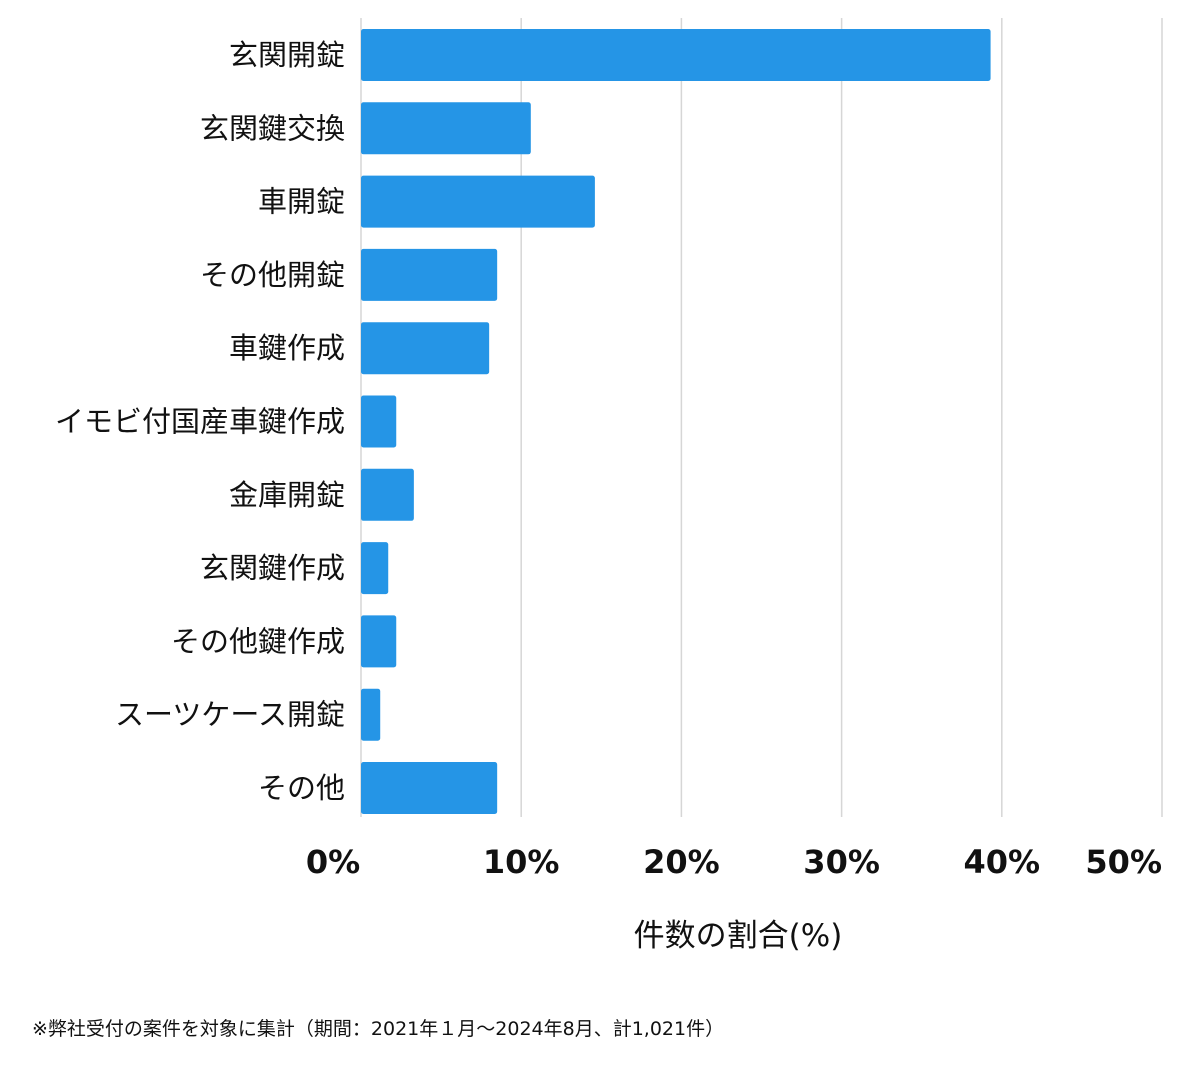 This screenshot has height=1069, width=1200. I want to click on x-tick-label-0: 0%, so click(333, 862).